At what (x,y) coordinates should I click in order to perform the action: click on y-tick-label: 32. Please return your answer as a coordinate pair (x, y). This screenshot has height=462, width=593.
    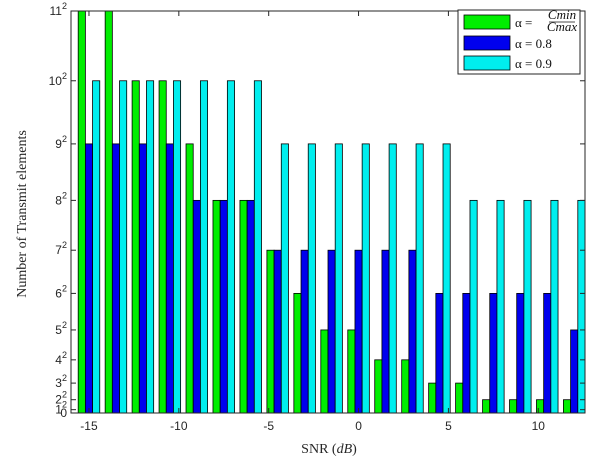
    Looking at the image, I should click on (61, 381).